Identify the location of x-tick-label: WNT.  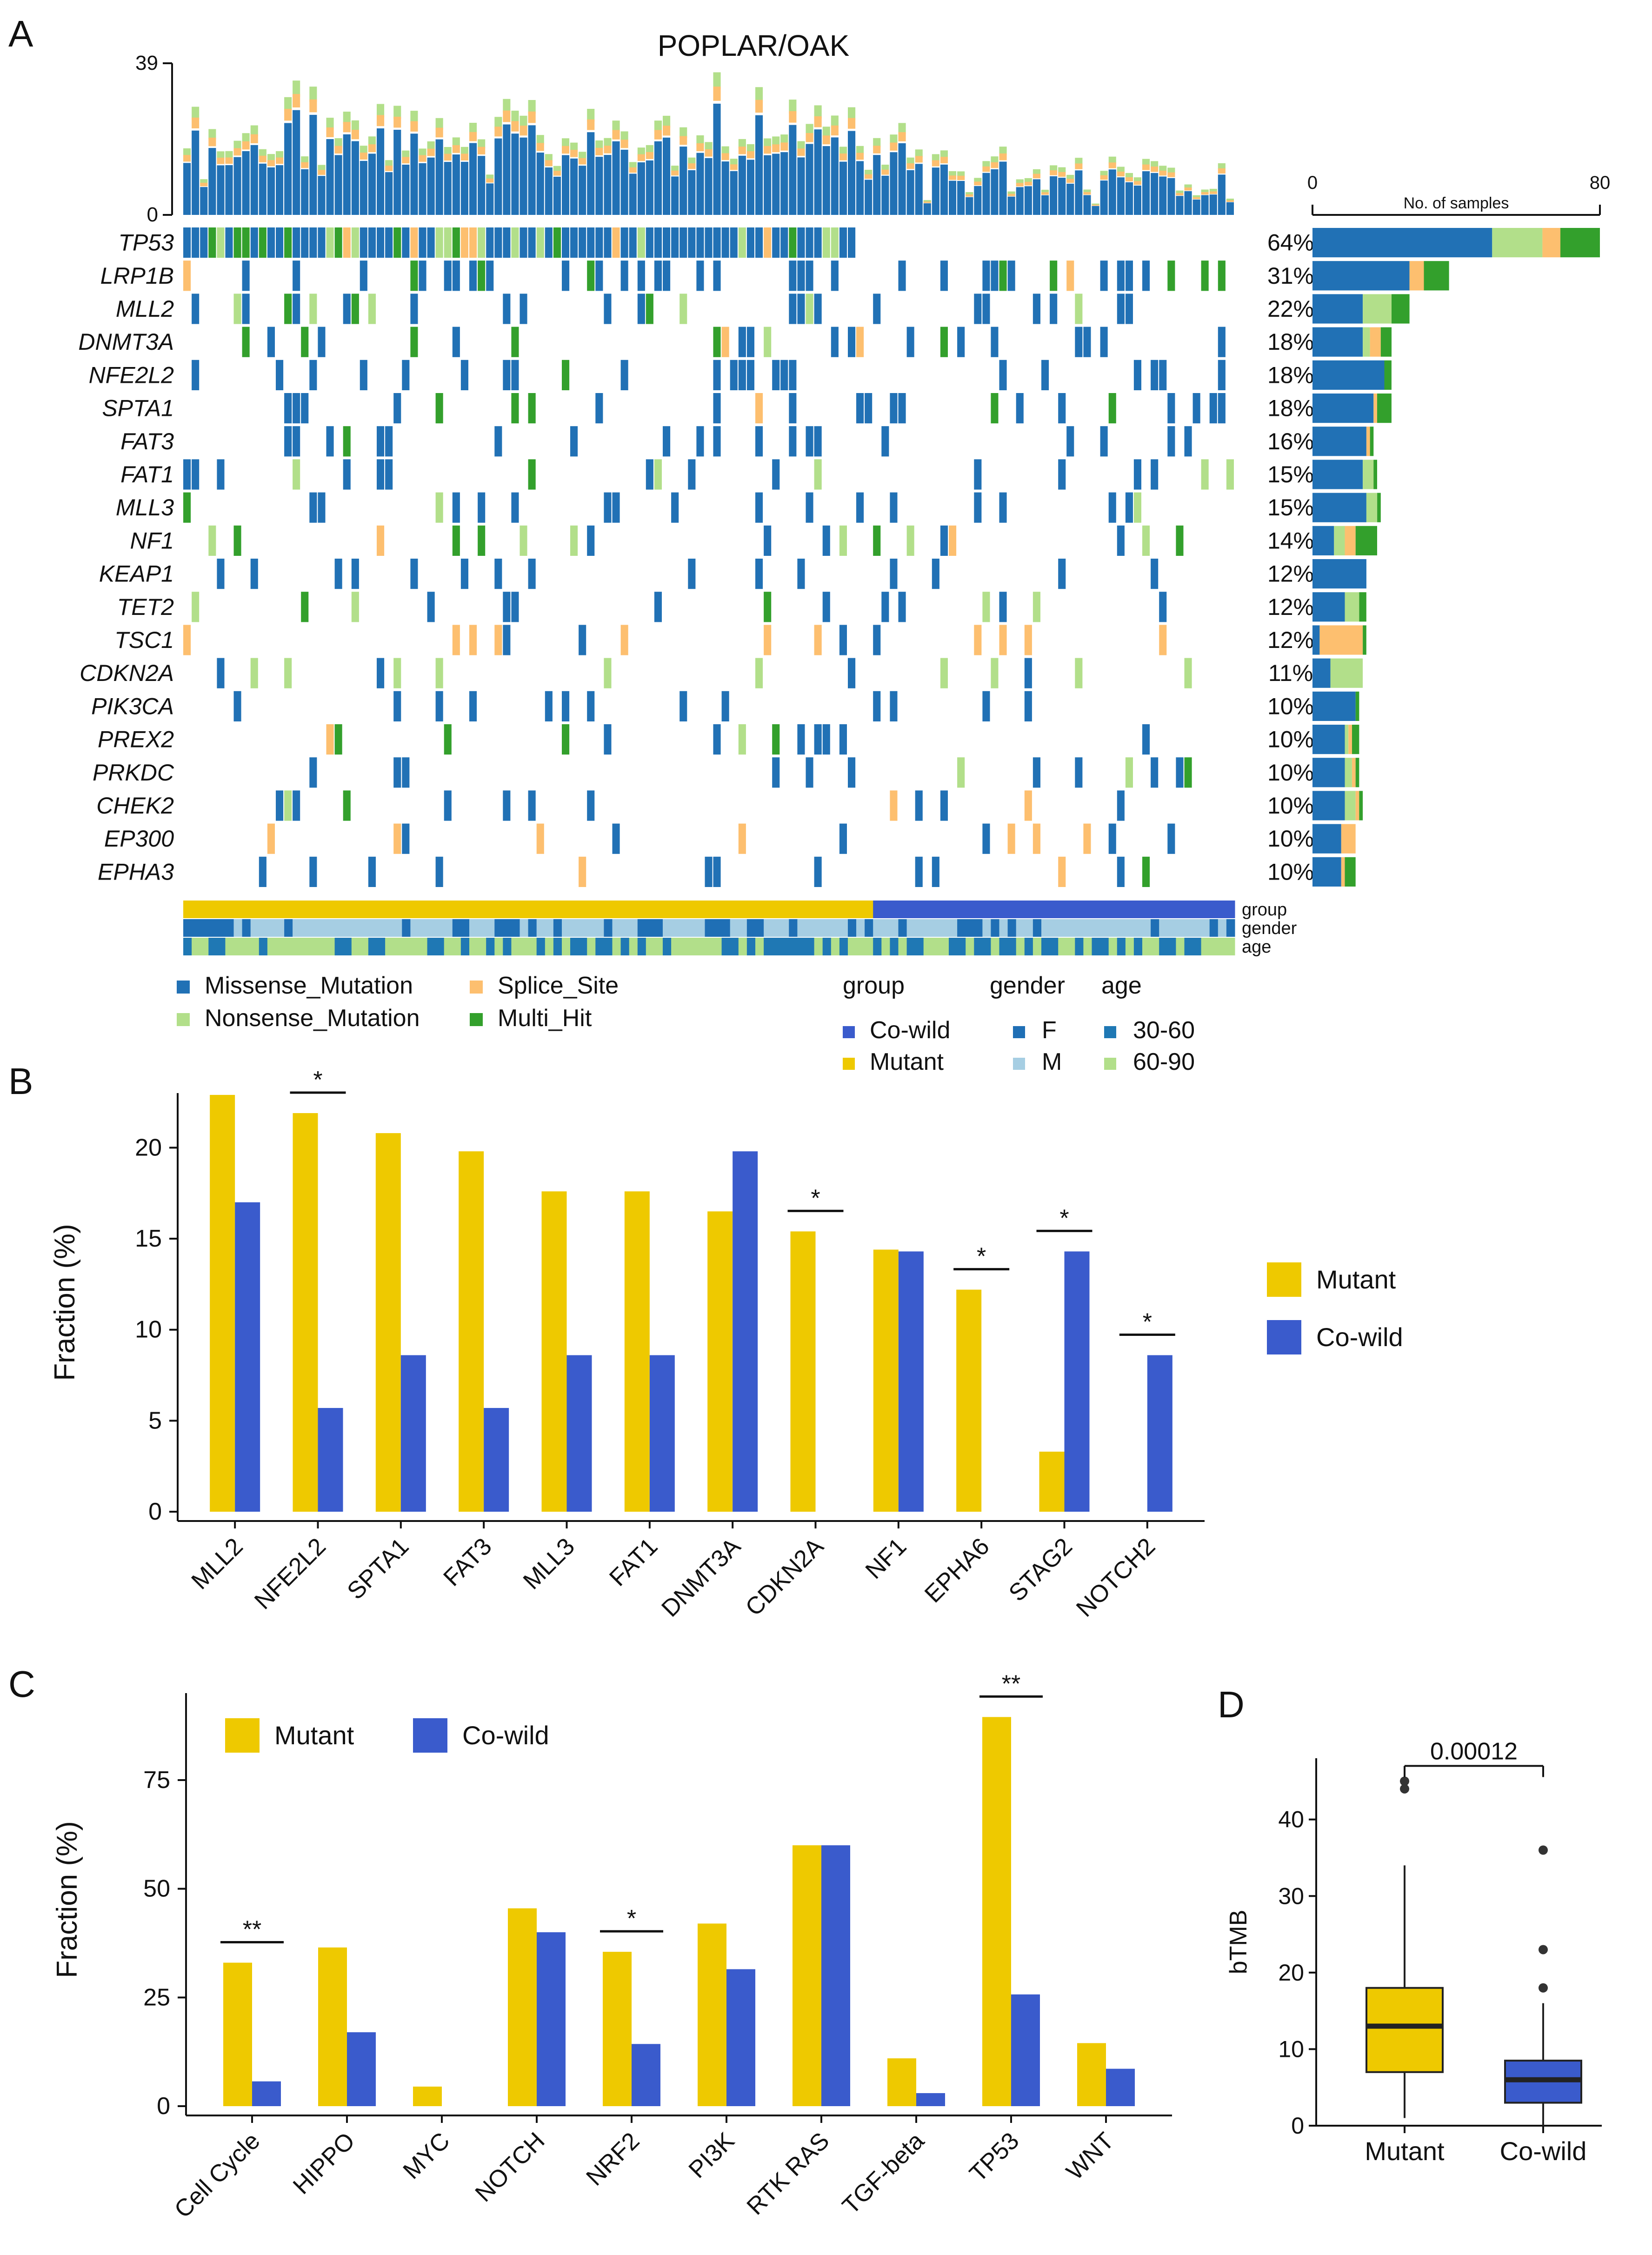
(1090, 2156).